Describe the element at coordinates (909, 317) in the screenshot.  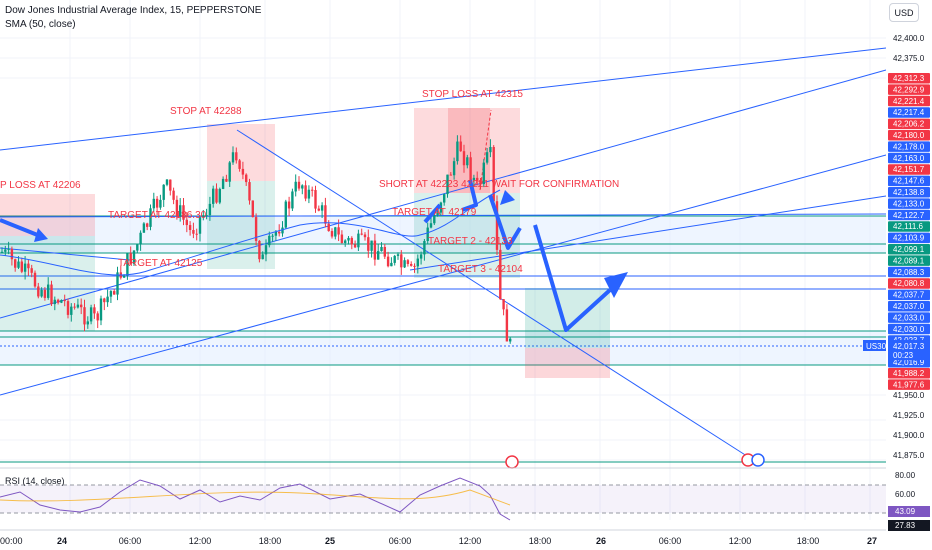
I see `price-tag-label: 42,033.0` at that location.